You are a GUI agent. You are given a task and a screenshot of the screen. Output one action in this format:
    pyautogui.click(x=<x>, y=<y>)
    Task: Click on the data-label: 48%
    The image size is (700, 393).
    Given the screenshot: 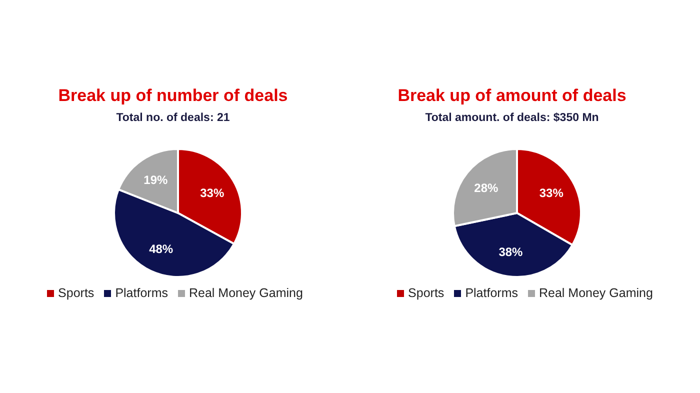 What is the action you would take?
    pyautogui.click(x=161, y=249)
    